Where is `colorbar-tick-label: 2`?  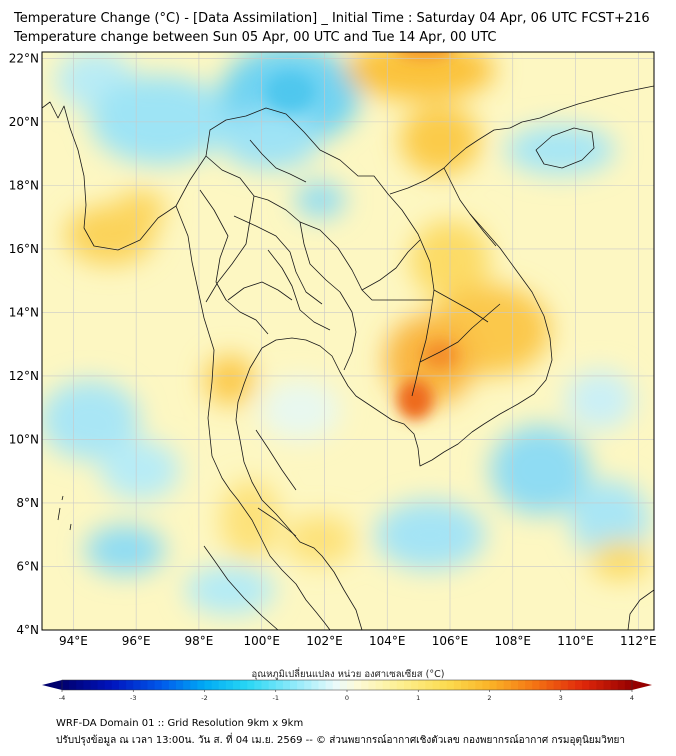 colorbar-tick-label: 2 is located at coordinates (489, 698).